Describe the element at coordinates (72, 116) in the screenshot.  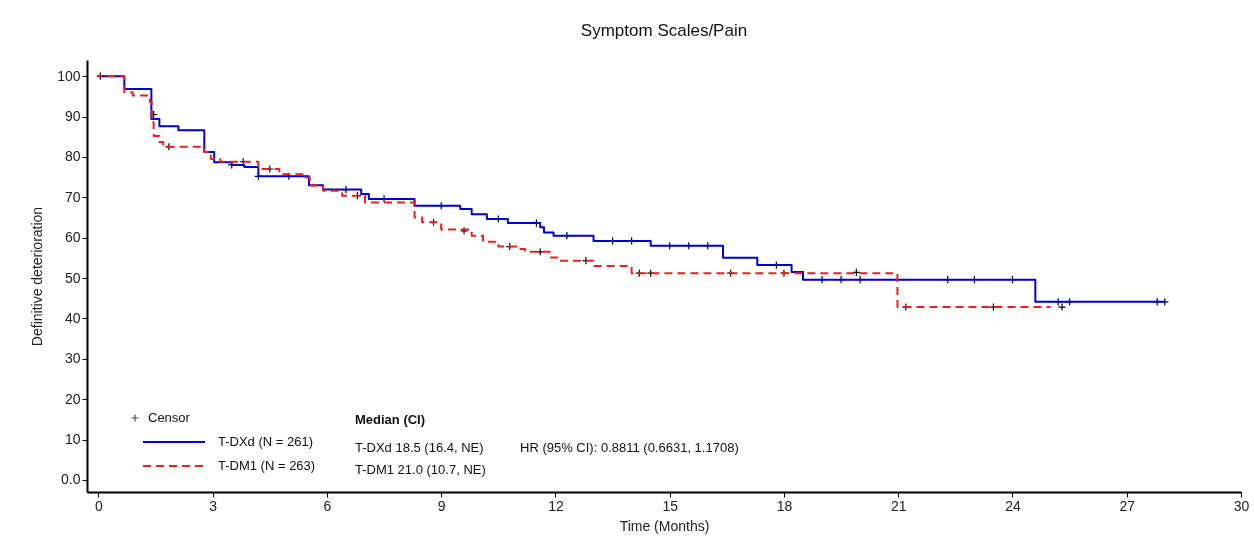
I see `y-tick-label: 90` at that location.